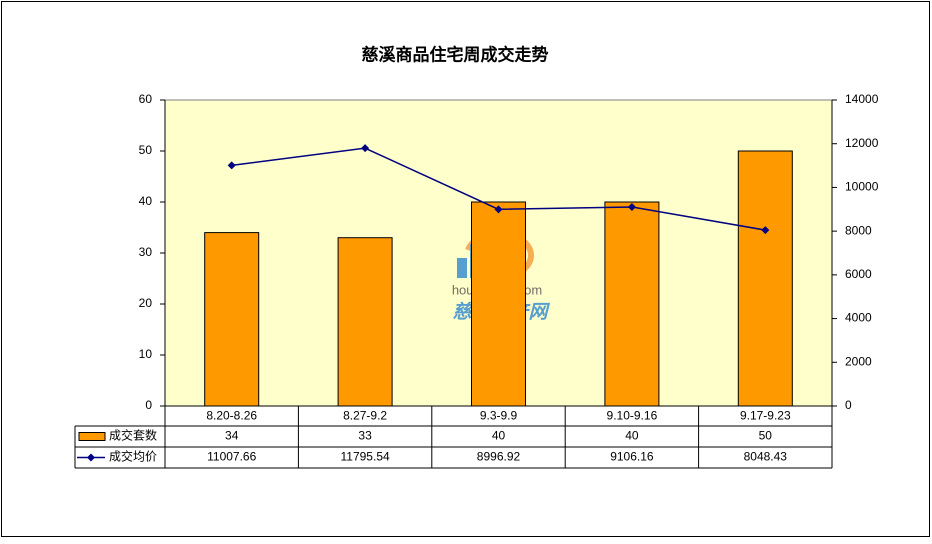 The image size is (932, 544). I want to click on y2-tick-label: 12000, so click(862, 143).